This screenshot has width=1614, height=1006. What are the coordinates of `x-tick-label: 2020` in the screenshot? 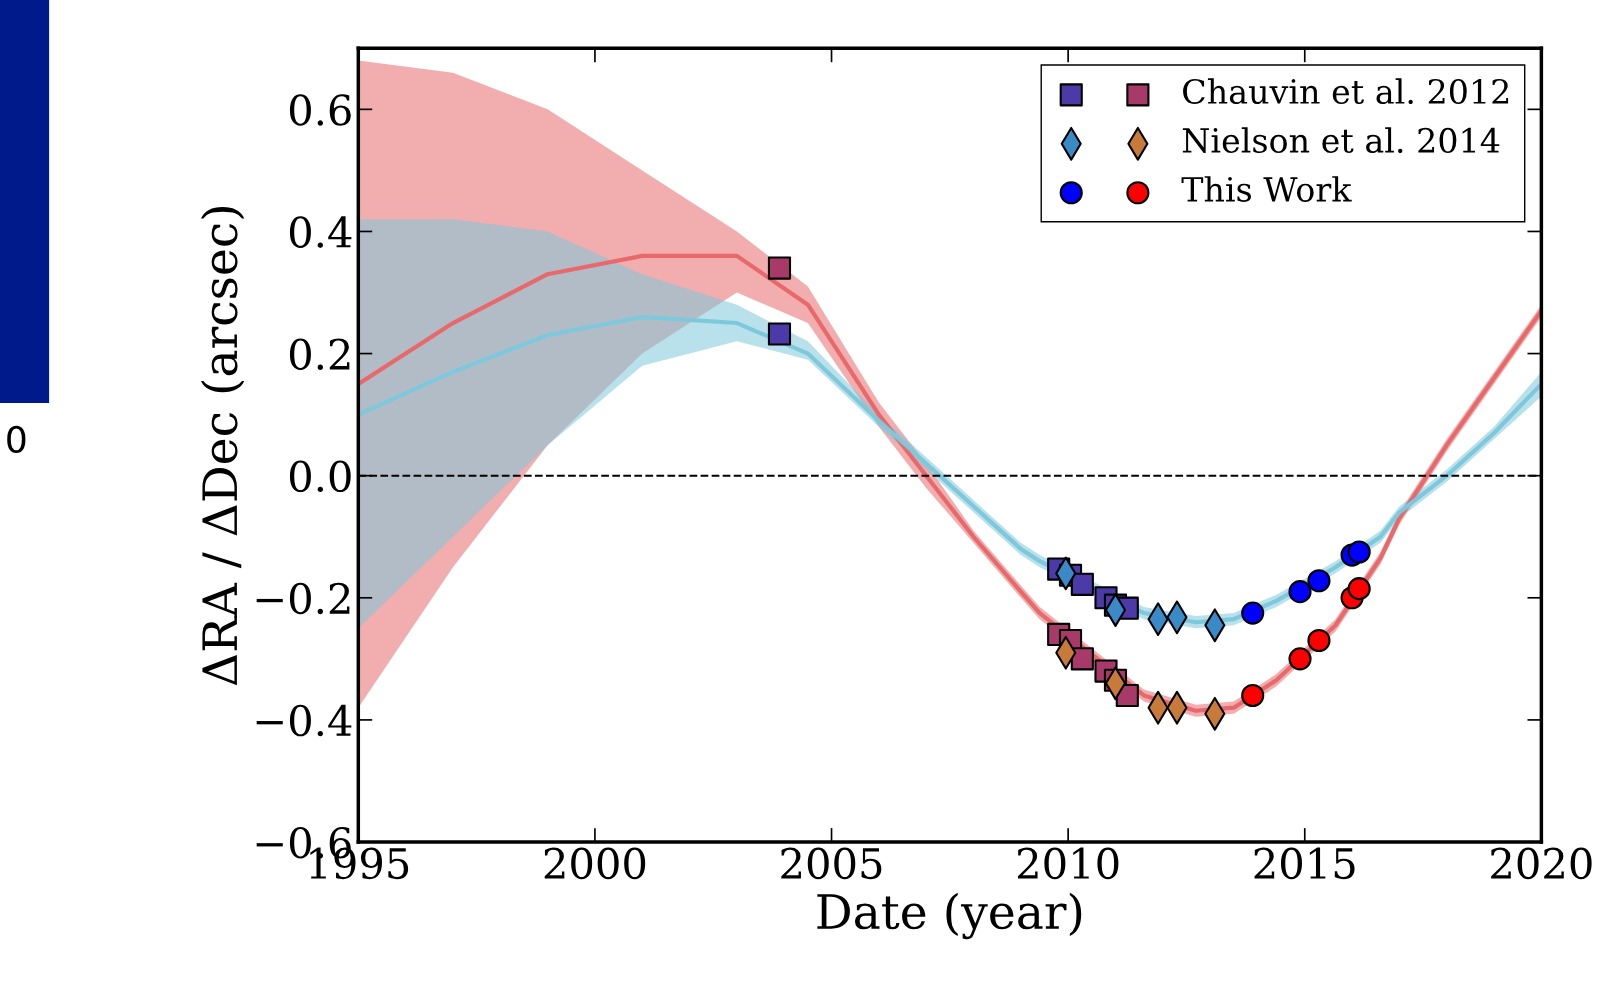 It's located at (1541, 863).